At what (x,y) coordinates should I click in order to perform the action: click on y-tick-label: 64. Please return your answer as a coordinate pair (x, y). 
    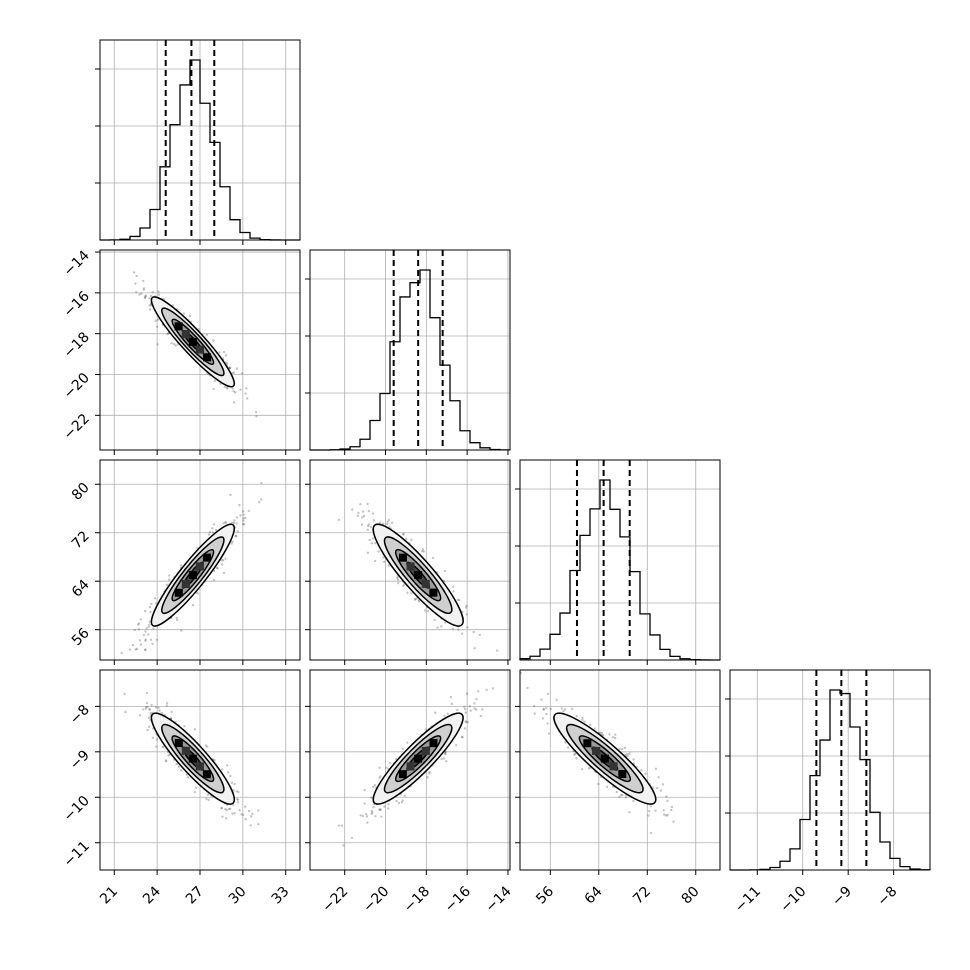
    Looking at the image, I should click on (81, 589).